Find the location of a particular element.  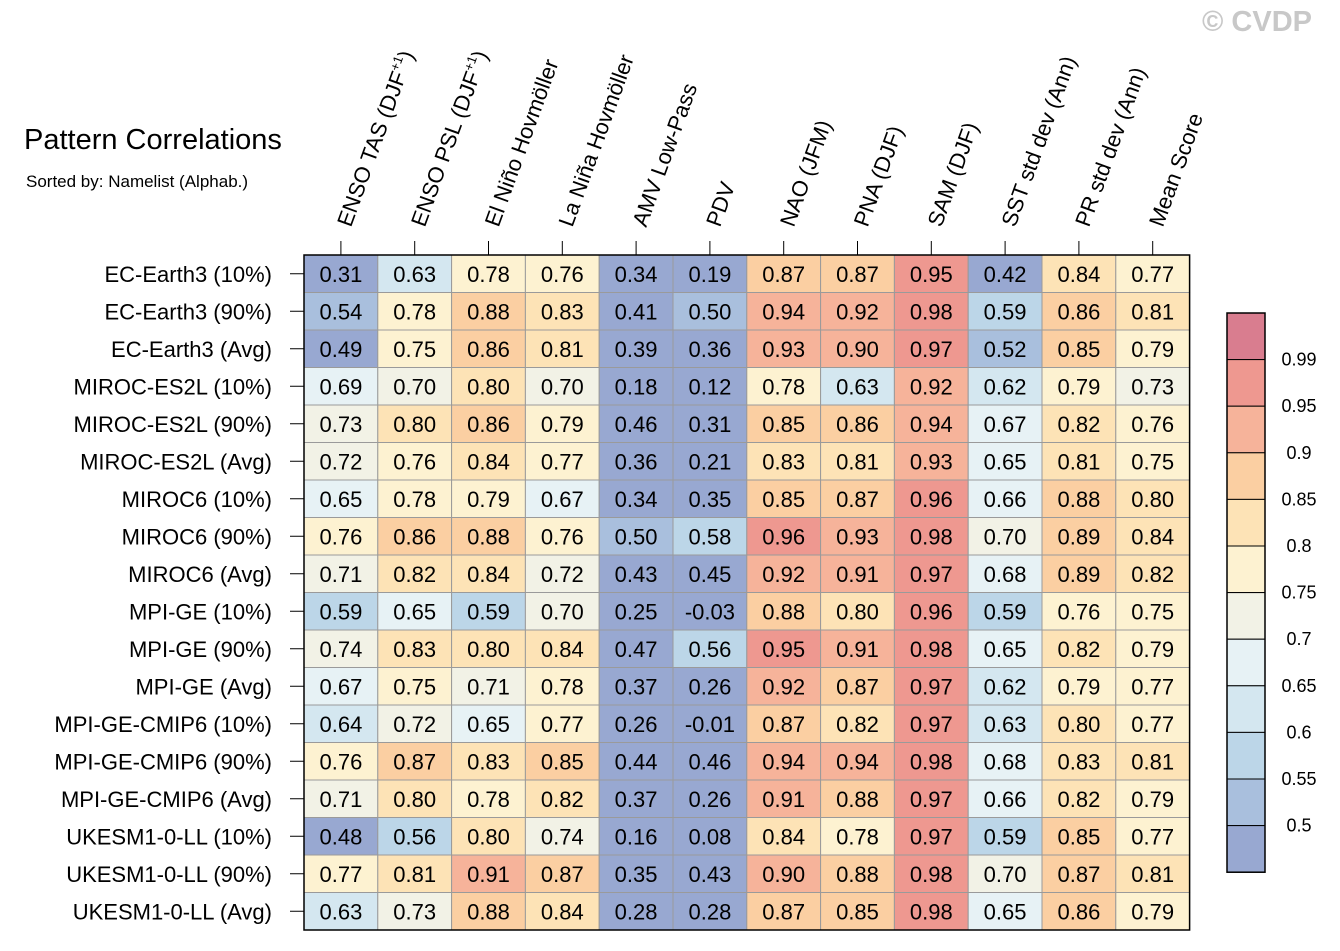

cell-value: 0.67 is located at coordinates (1005, 424).